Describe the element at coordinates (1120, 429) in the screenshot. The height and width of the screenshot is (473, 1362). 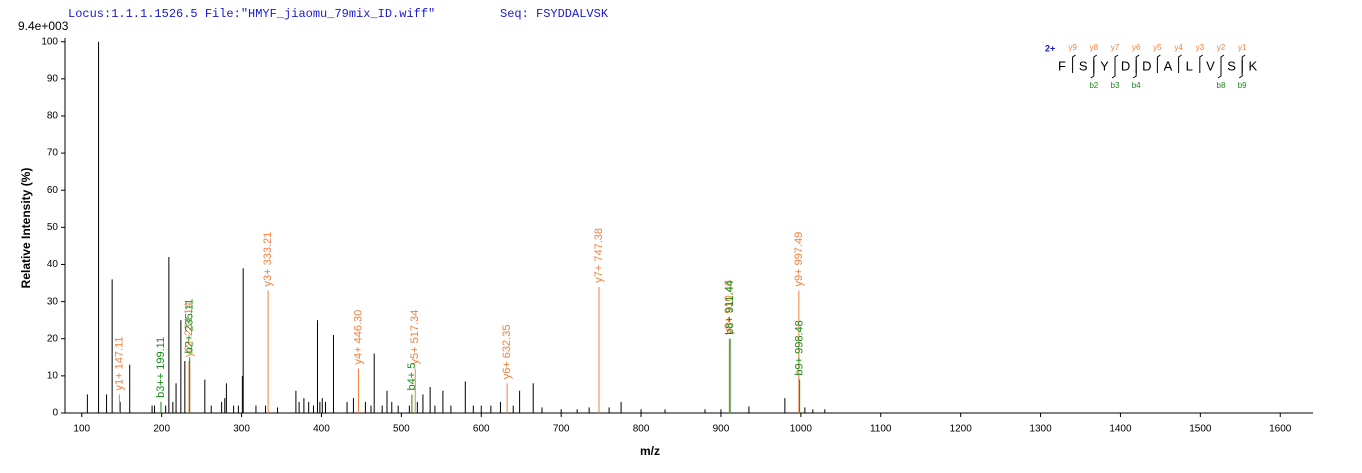
I see `x-tick-label: 1400` at that location.